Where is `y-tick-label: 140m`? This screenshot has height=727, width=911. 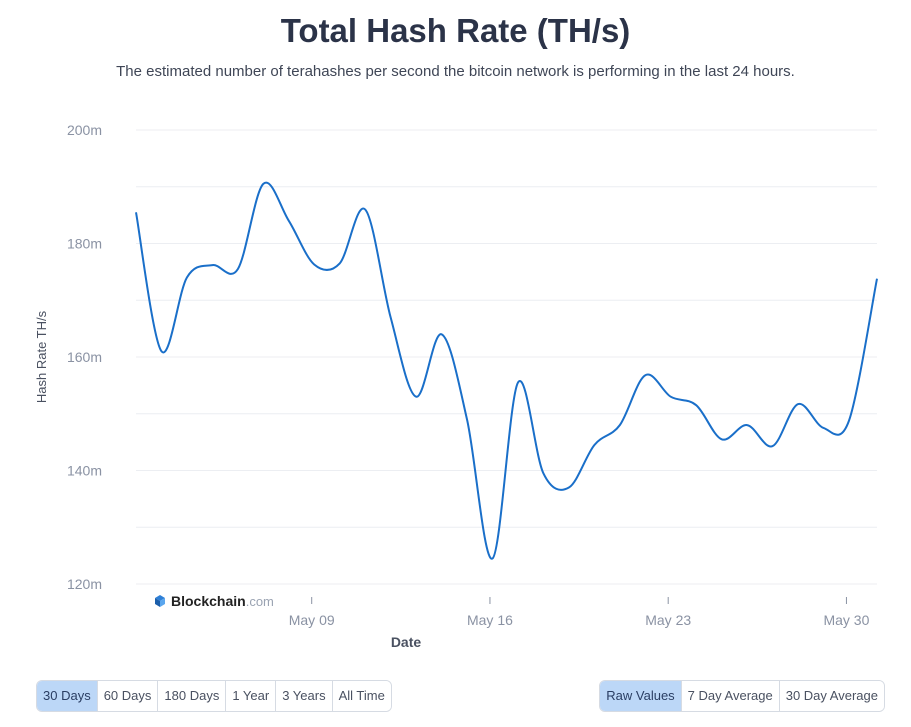 y-tick-label: 140m is located at coordinates (84, 471).